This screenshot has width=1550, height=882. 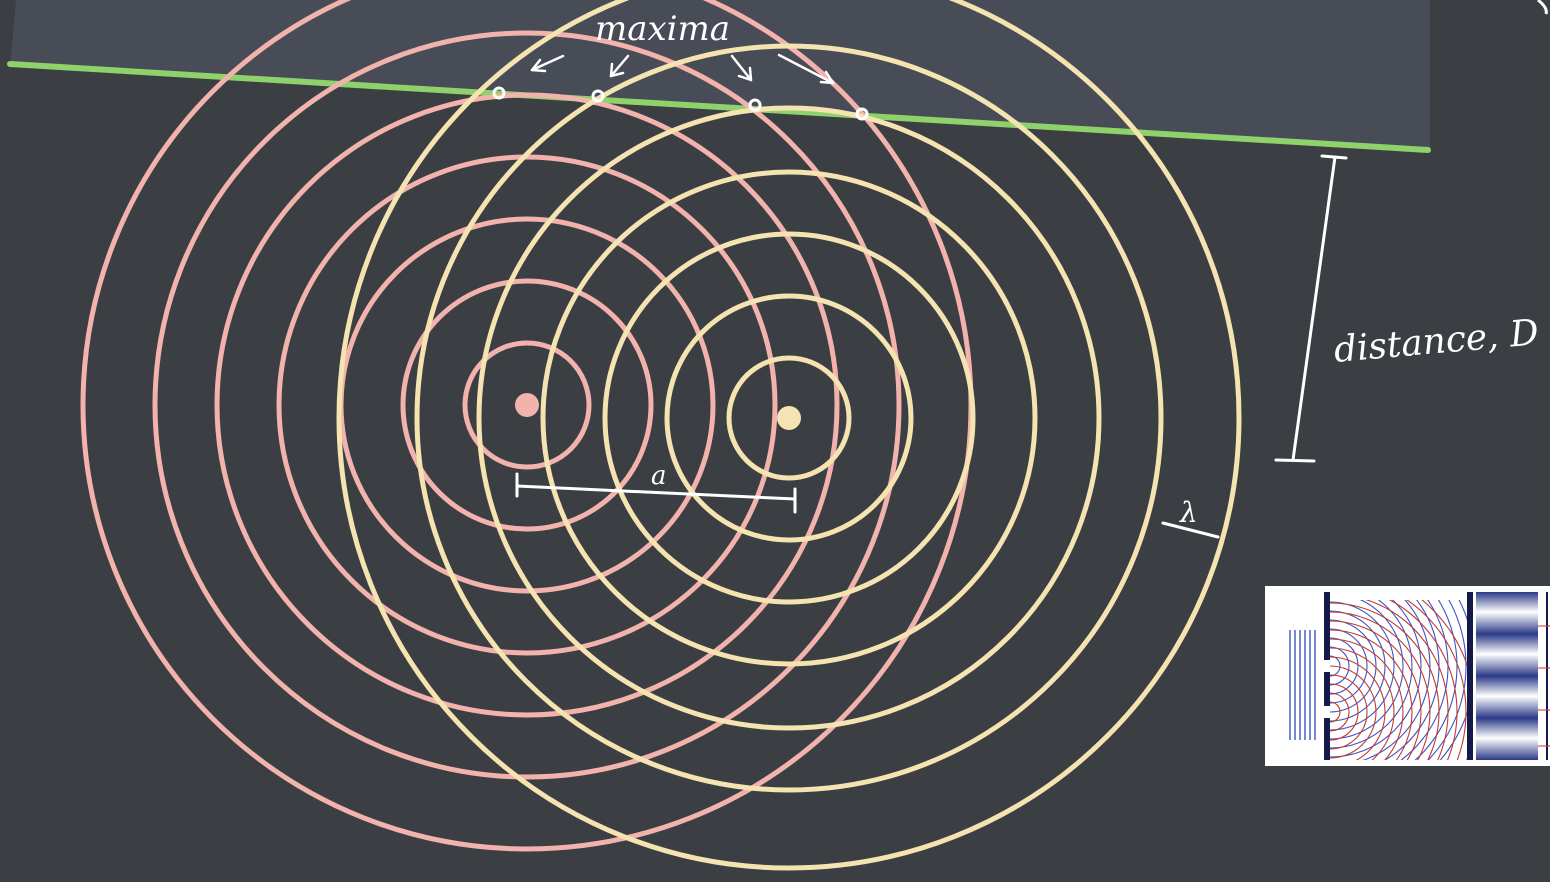 I want to click on separation-marker, so click(x=656, y=493).